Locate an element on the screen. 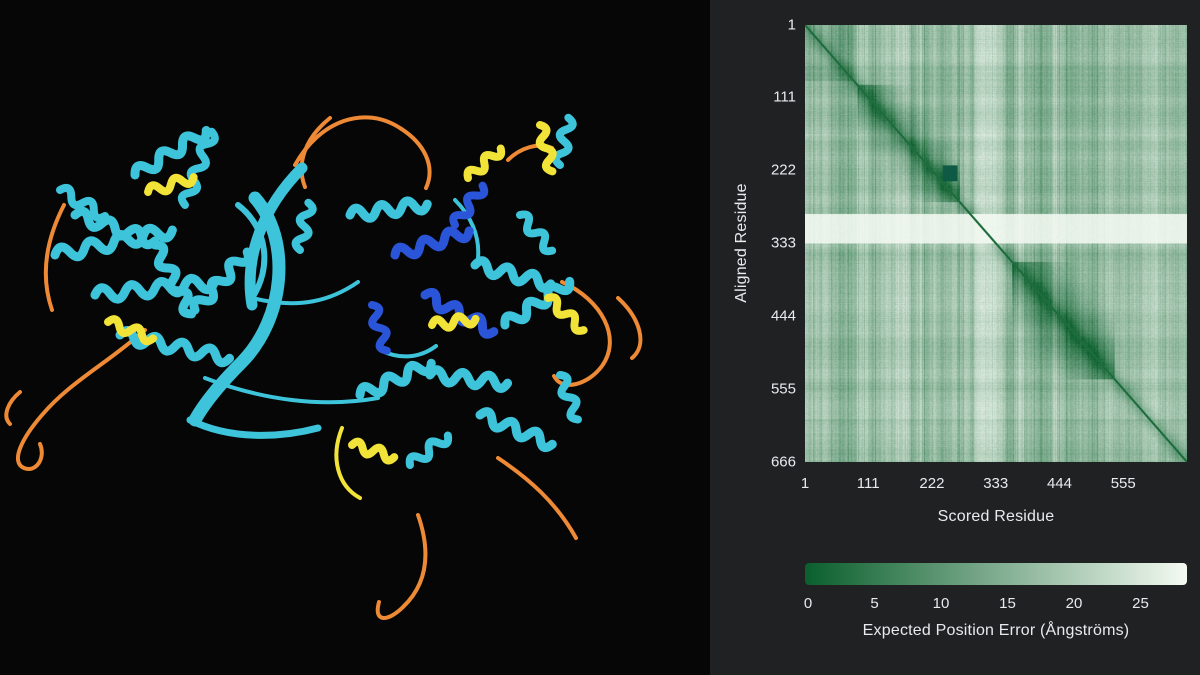 The height and width of the screenshot is (675, 1200). y-tick-label: 111 is located at coordinates (784, 97).